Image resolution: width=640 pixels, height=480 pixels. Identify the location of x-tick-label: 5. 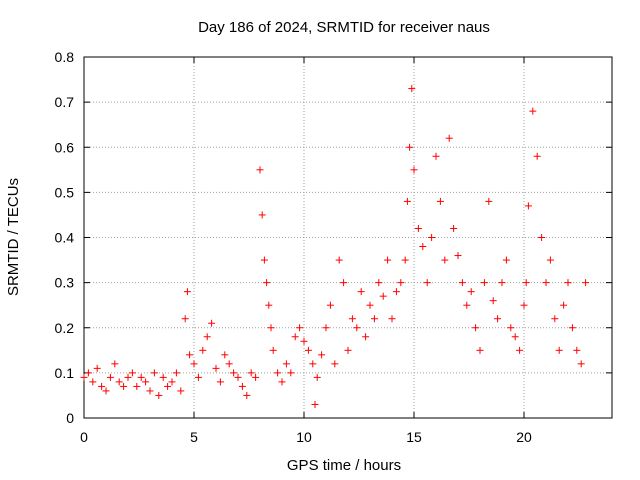
(194, 437).